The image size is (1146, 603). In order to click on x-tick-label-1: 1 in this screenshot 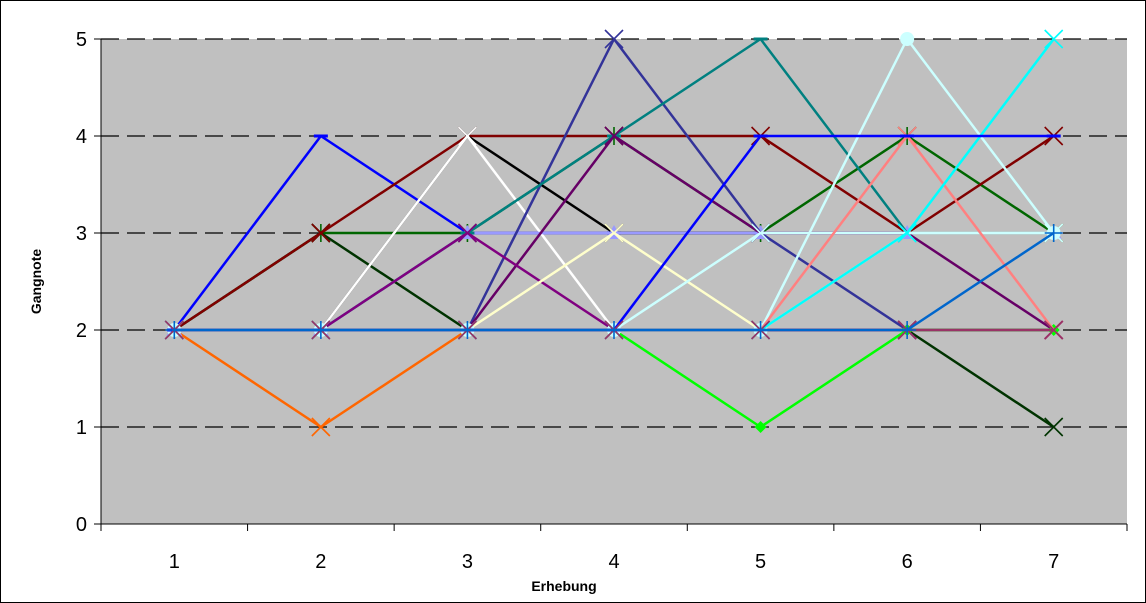, I will do `click(174, 562)`.